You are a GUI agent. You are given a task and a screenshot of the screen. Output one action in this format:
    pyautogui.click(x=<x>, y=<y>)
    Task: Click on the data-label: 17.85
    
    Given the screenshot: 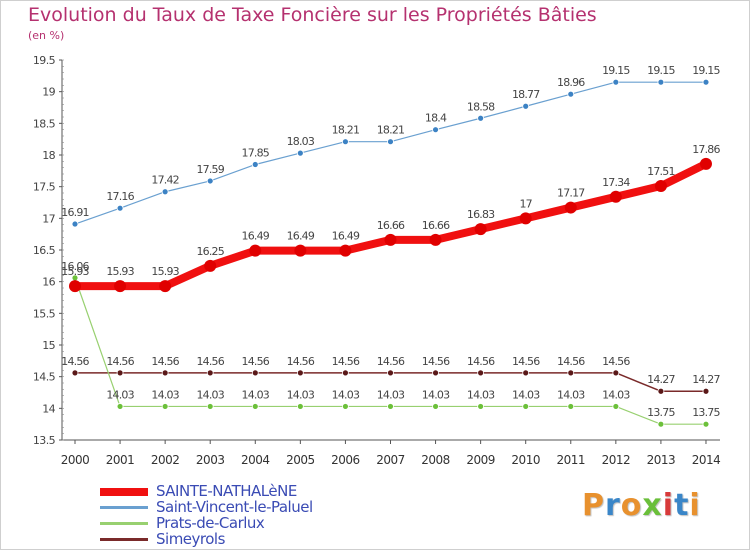 What is the action you would take?
    pyautogui.click(x=256, y=153)
    